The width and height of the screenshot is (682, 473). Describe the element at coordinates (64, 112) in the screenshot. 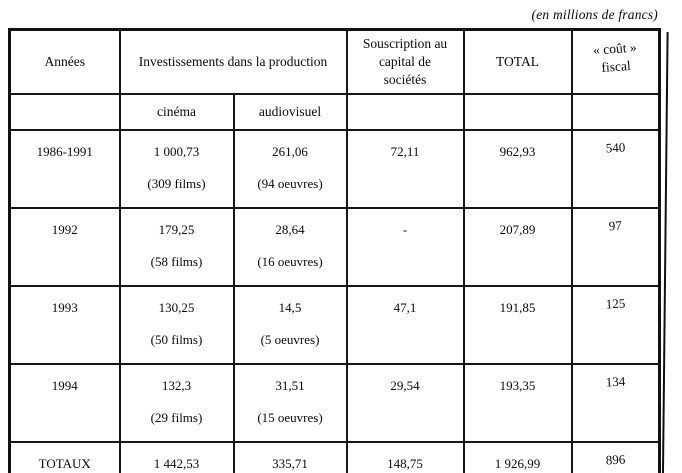

I see `header-empty-annees` at that location.